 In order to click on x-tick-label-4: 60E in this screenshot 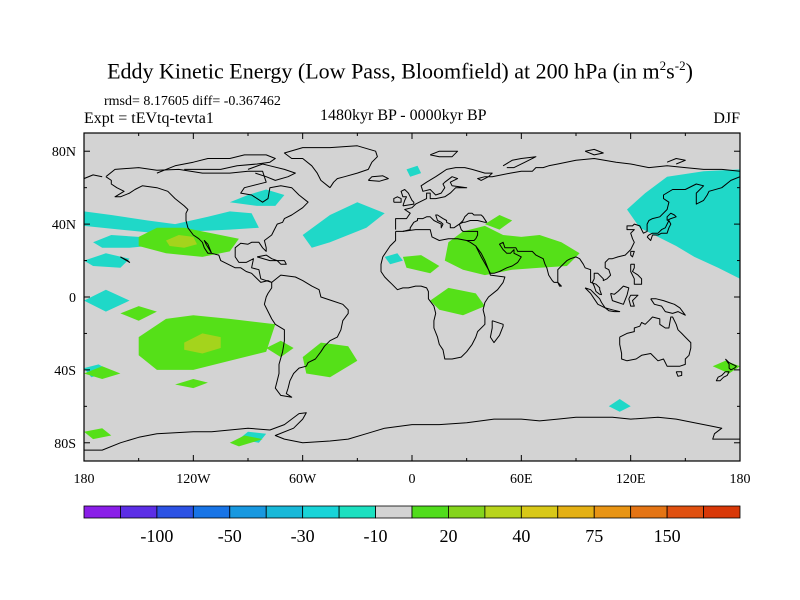, I will do `click(521, 479)`.